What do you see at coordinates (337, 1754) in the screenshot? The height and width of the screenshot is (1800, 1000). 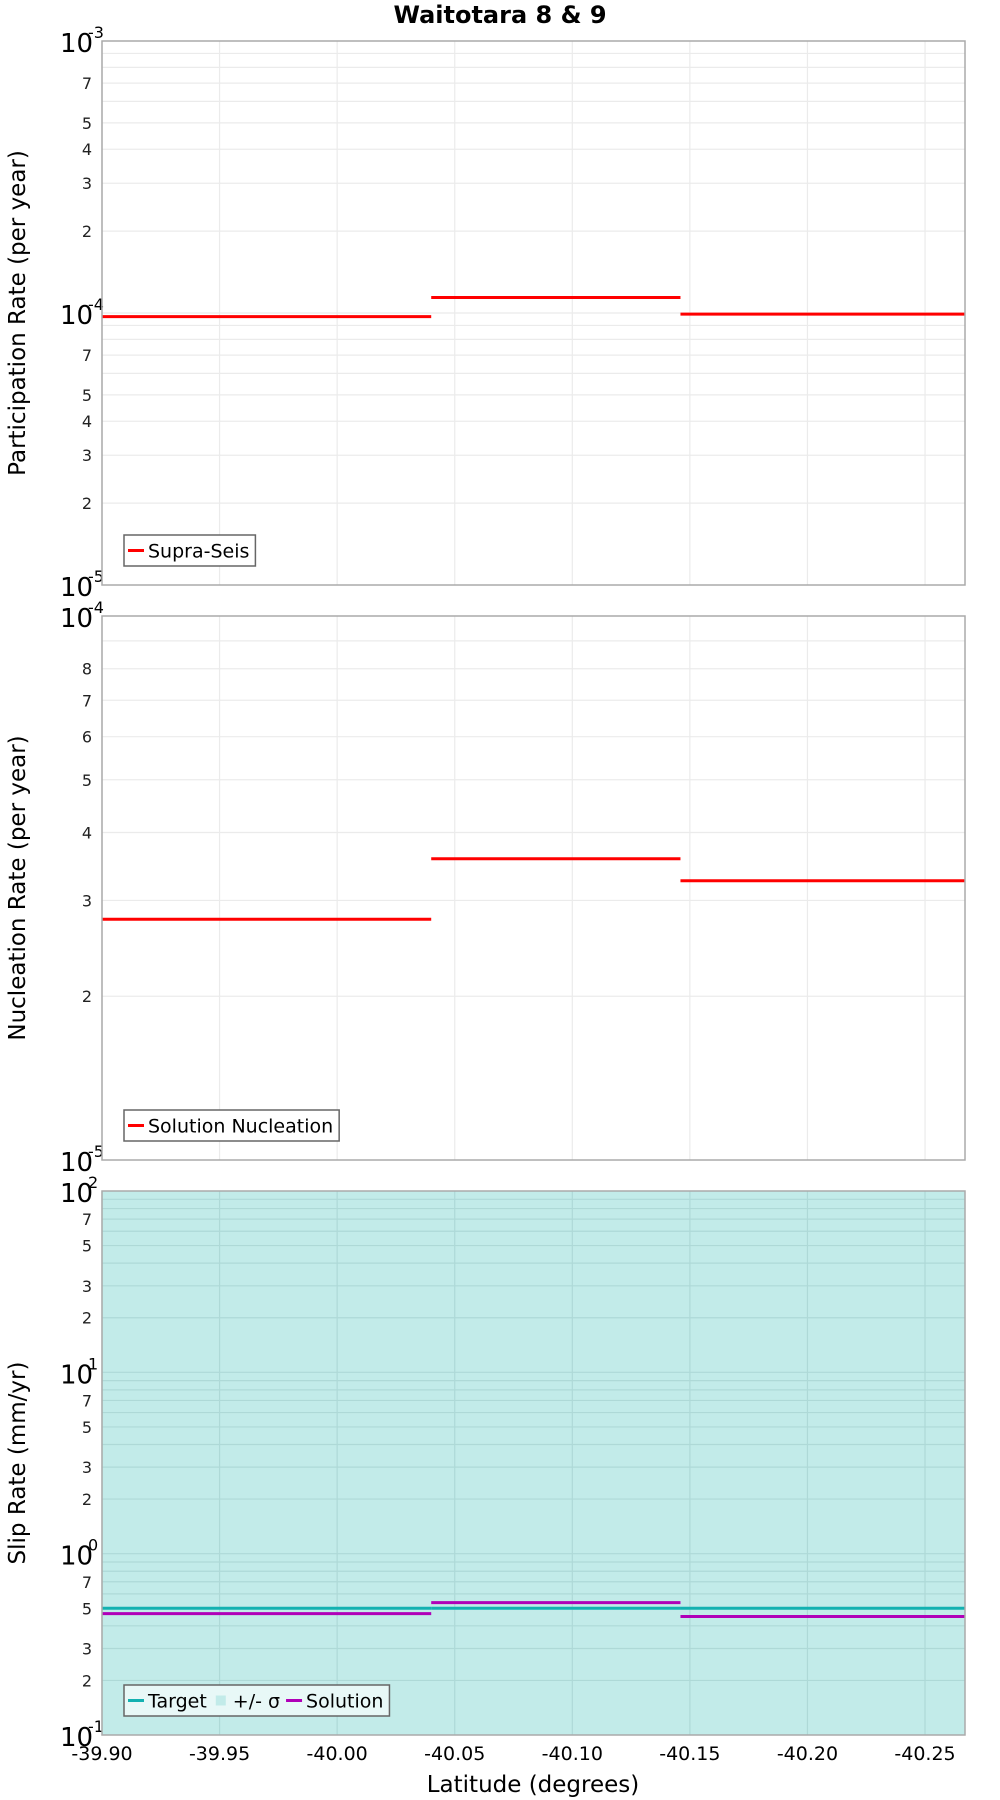 I see `x-tick-label: -40.00` at bounding box center [337, 1754].